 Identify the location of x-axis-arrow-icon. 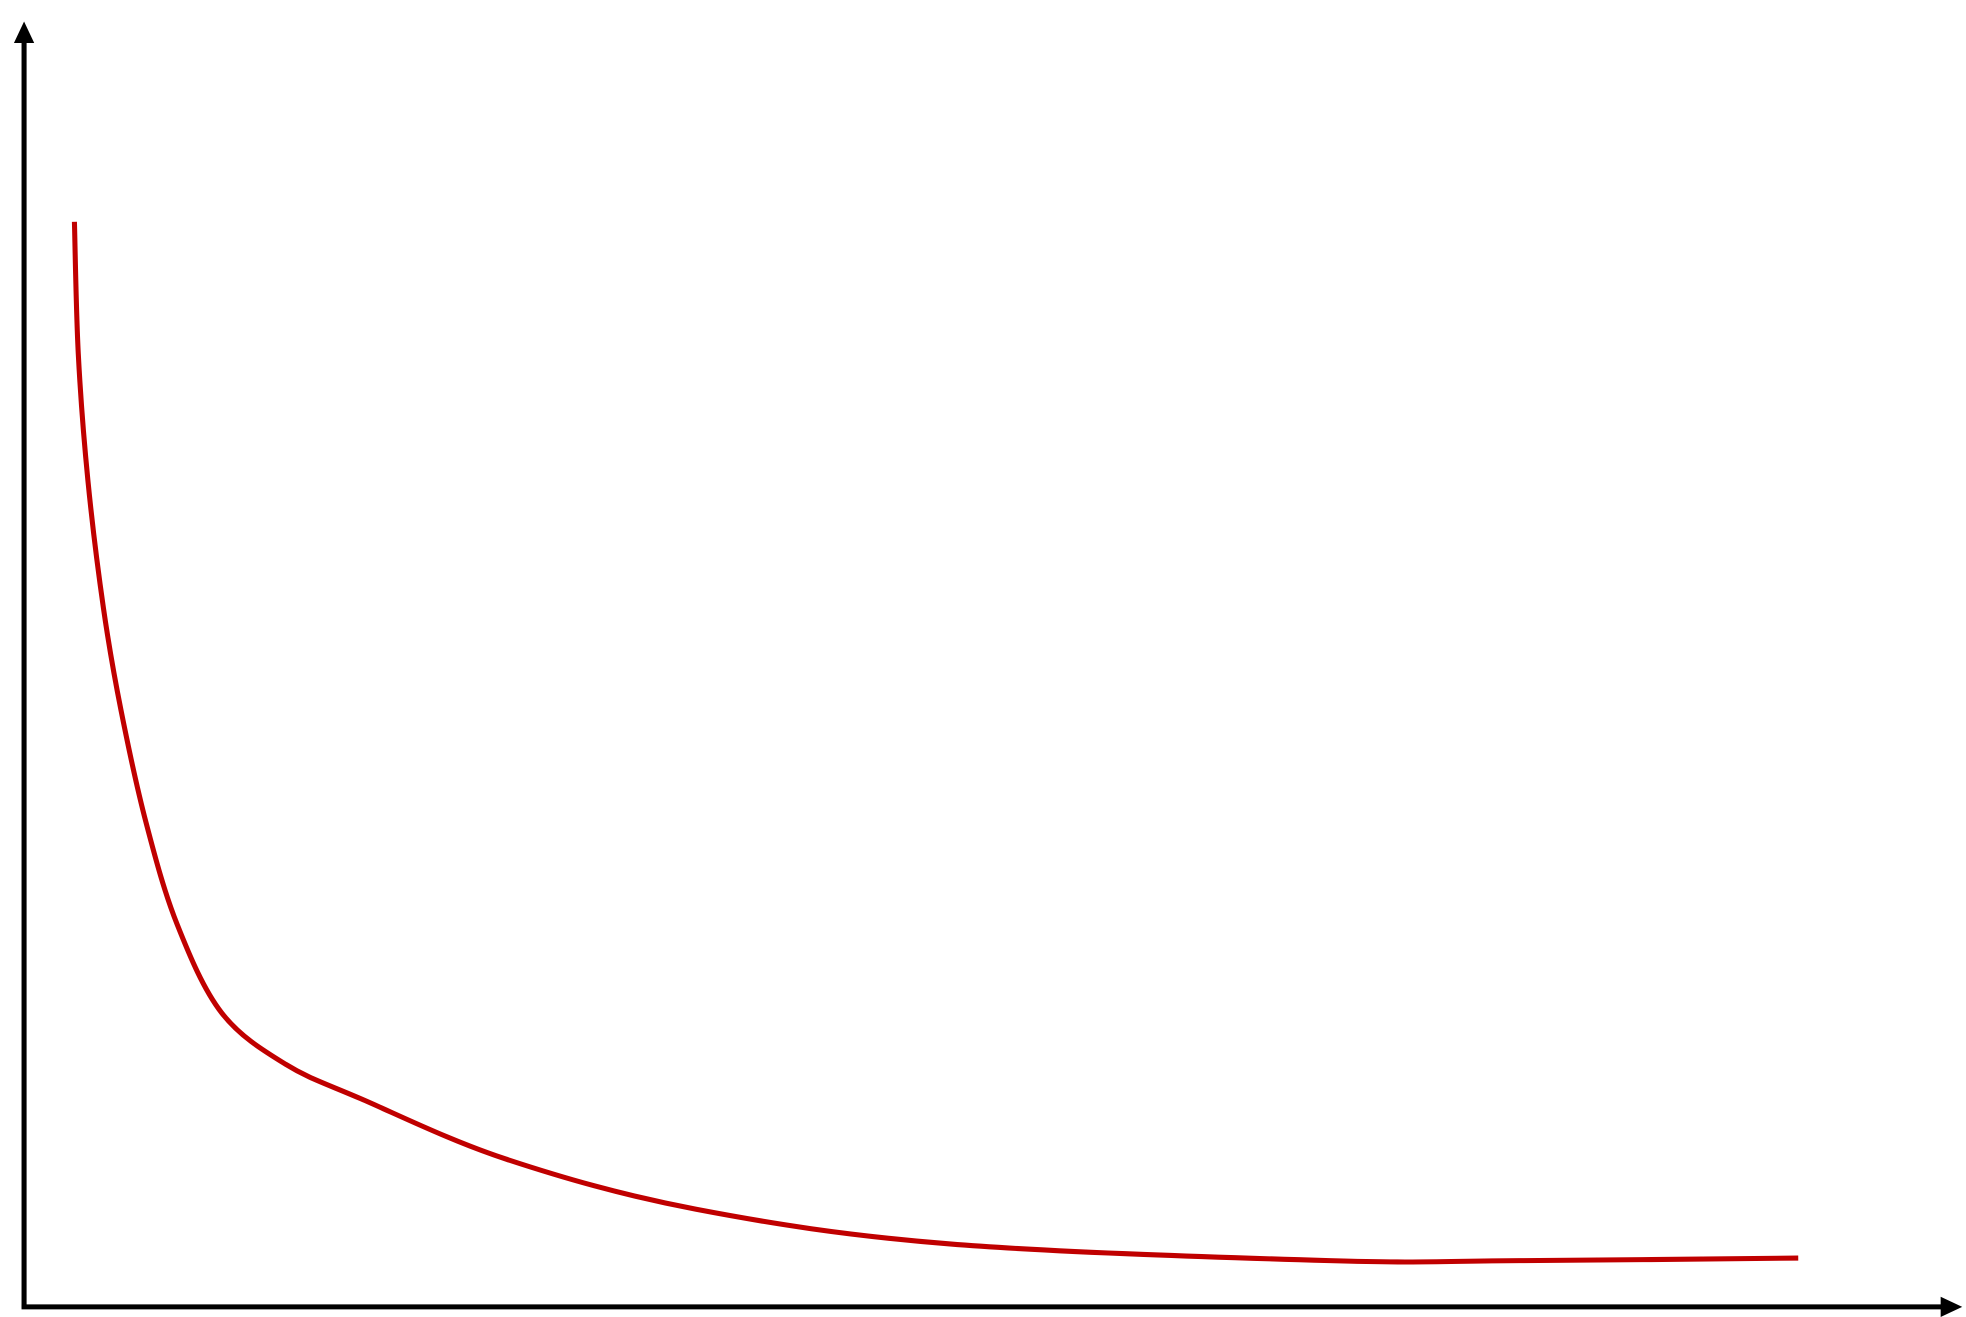
(1951, 1306).